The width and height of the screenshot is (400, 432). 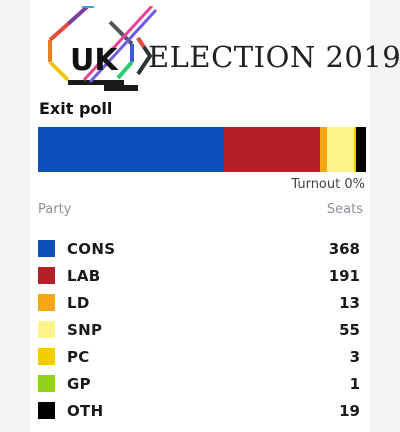 What do you see at coordinates (84, 276) in the screenshot?
I see `party-name: LAB` at bounding box center [84, 276].